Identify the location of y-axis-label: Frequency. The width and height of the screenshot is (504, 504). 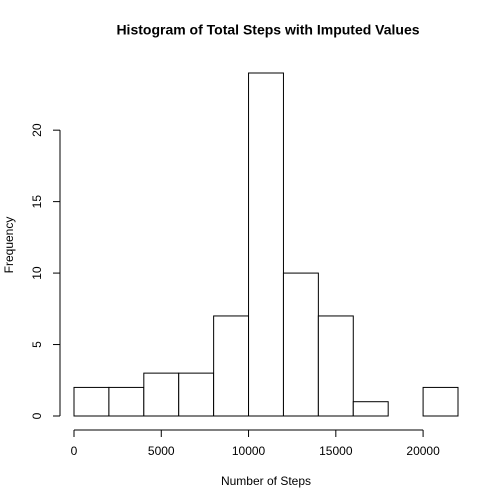
(9, 245).